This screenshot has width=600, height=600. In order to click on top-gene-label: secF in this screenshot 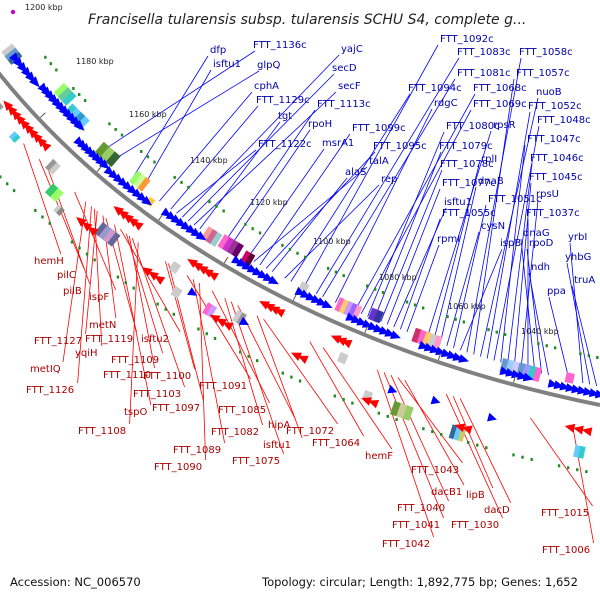, I will do `click(349, 86)`.